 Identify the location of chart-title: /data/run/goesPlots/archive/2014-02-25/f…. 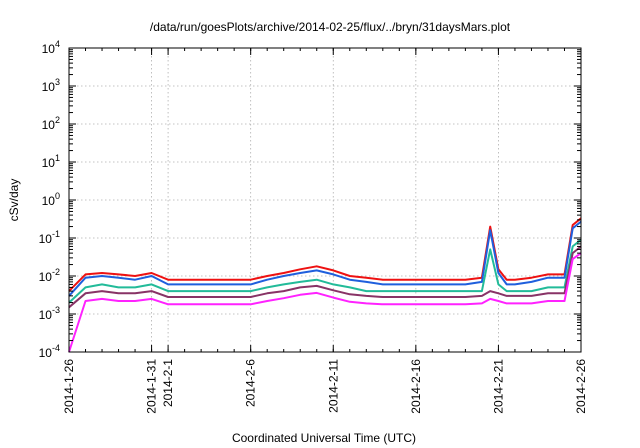
(330, 27).